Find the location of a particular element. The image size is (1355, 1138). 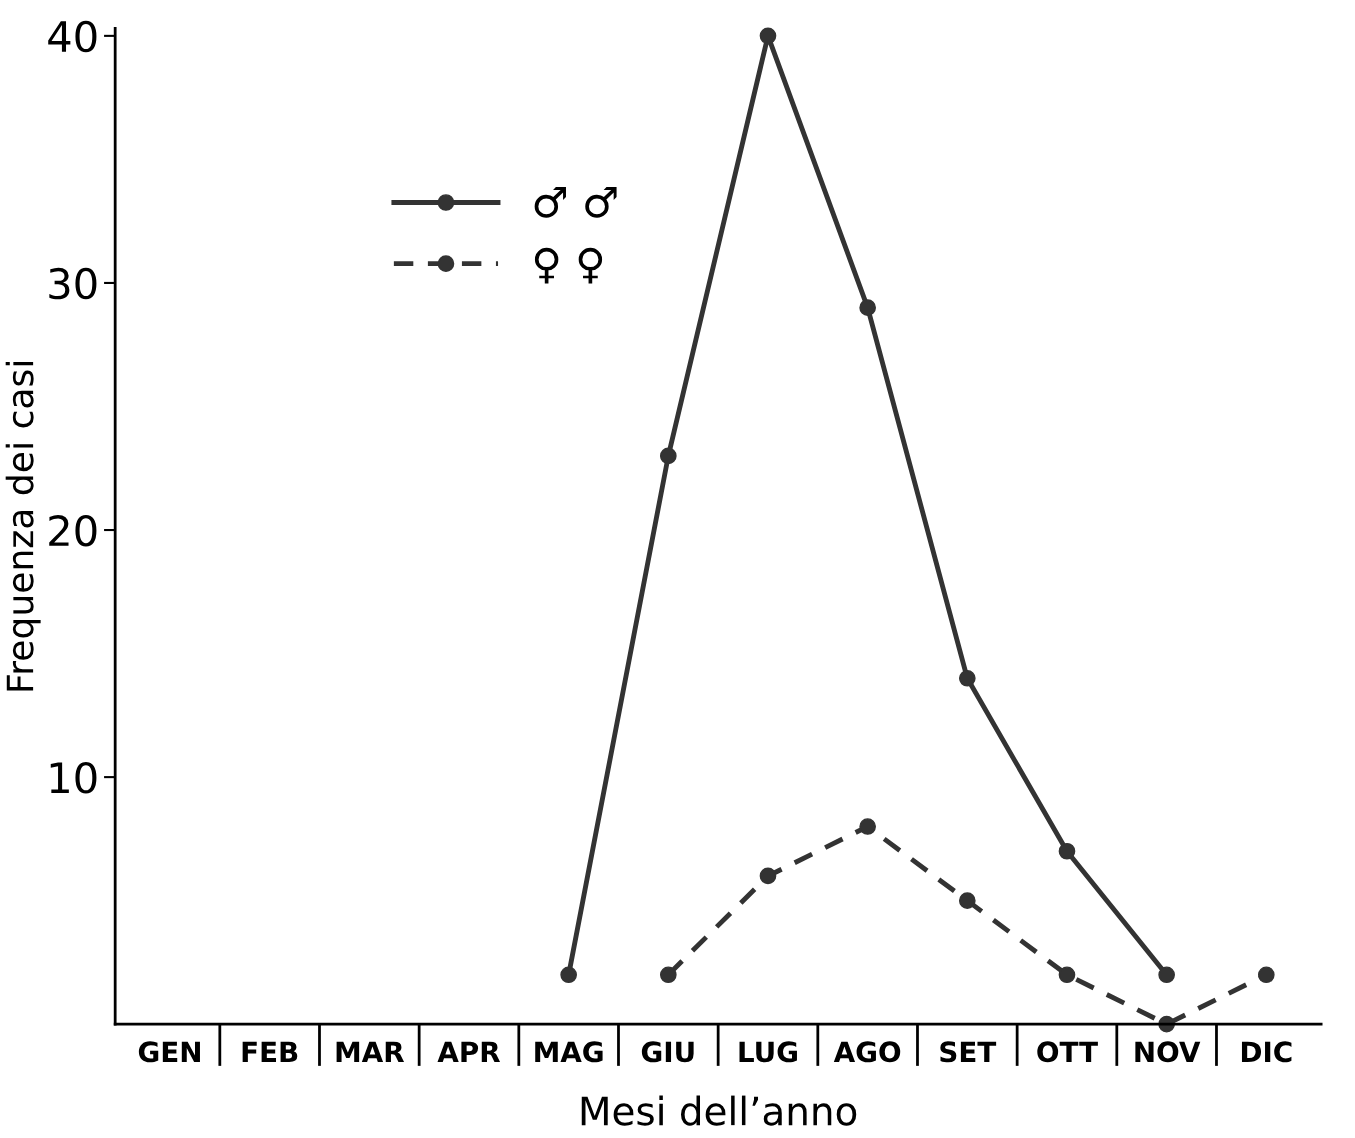

x-tick-label: GIU is located at coordinates (667, 1052).